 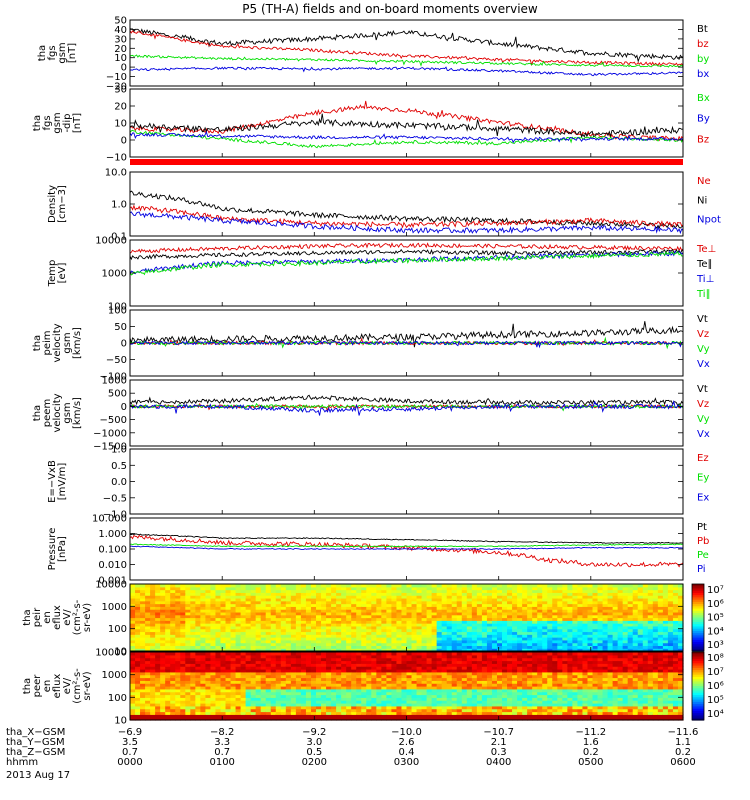 What do you see at coordinates (57, 412) in the screenshot?
I see `y-axis-label: velocity` at bounding box center [57, 412].